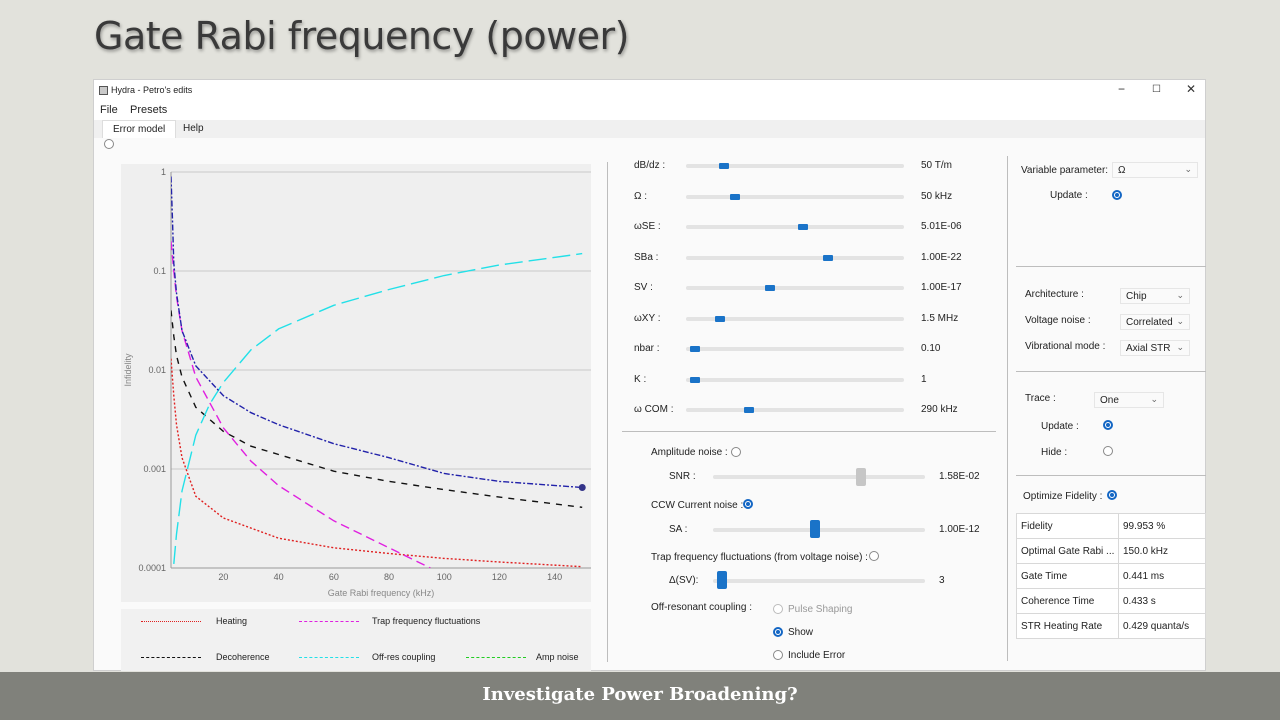 This screenshot has height=720, width=1280. What do you see at coordinates (678, 529) in the screenshot?
I see `sa-label: SA :` at bounding box center [678, 529].